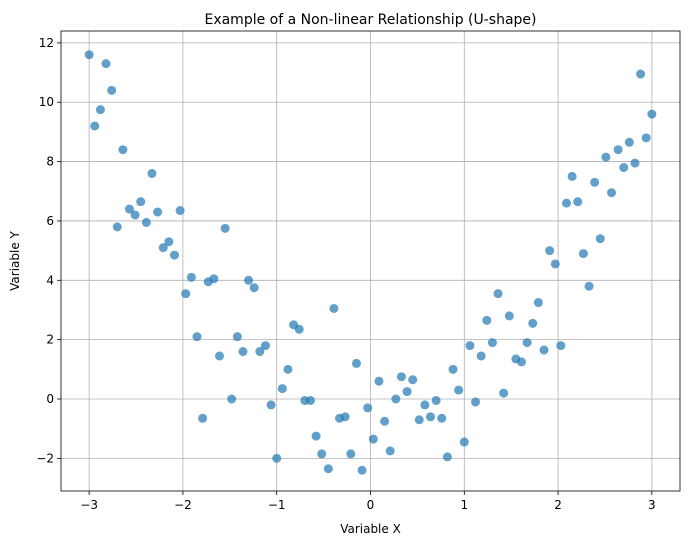 The height and width of the screenshot is (547, 689). What do you see at coordinates (50, 221) in the screenshot?
I see `y-tick-label: 6` at bounding box center [50, 221].